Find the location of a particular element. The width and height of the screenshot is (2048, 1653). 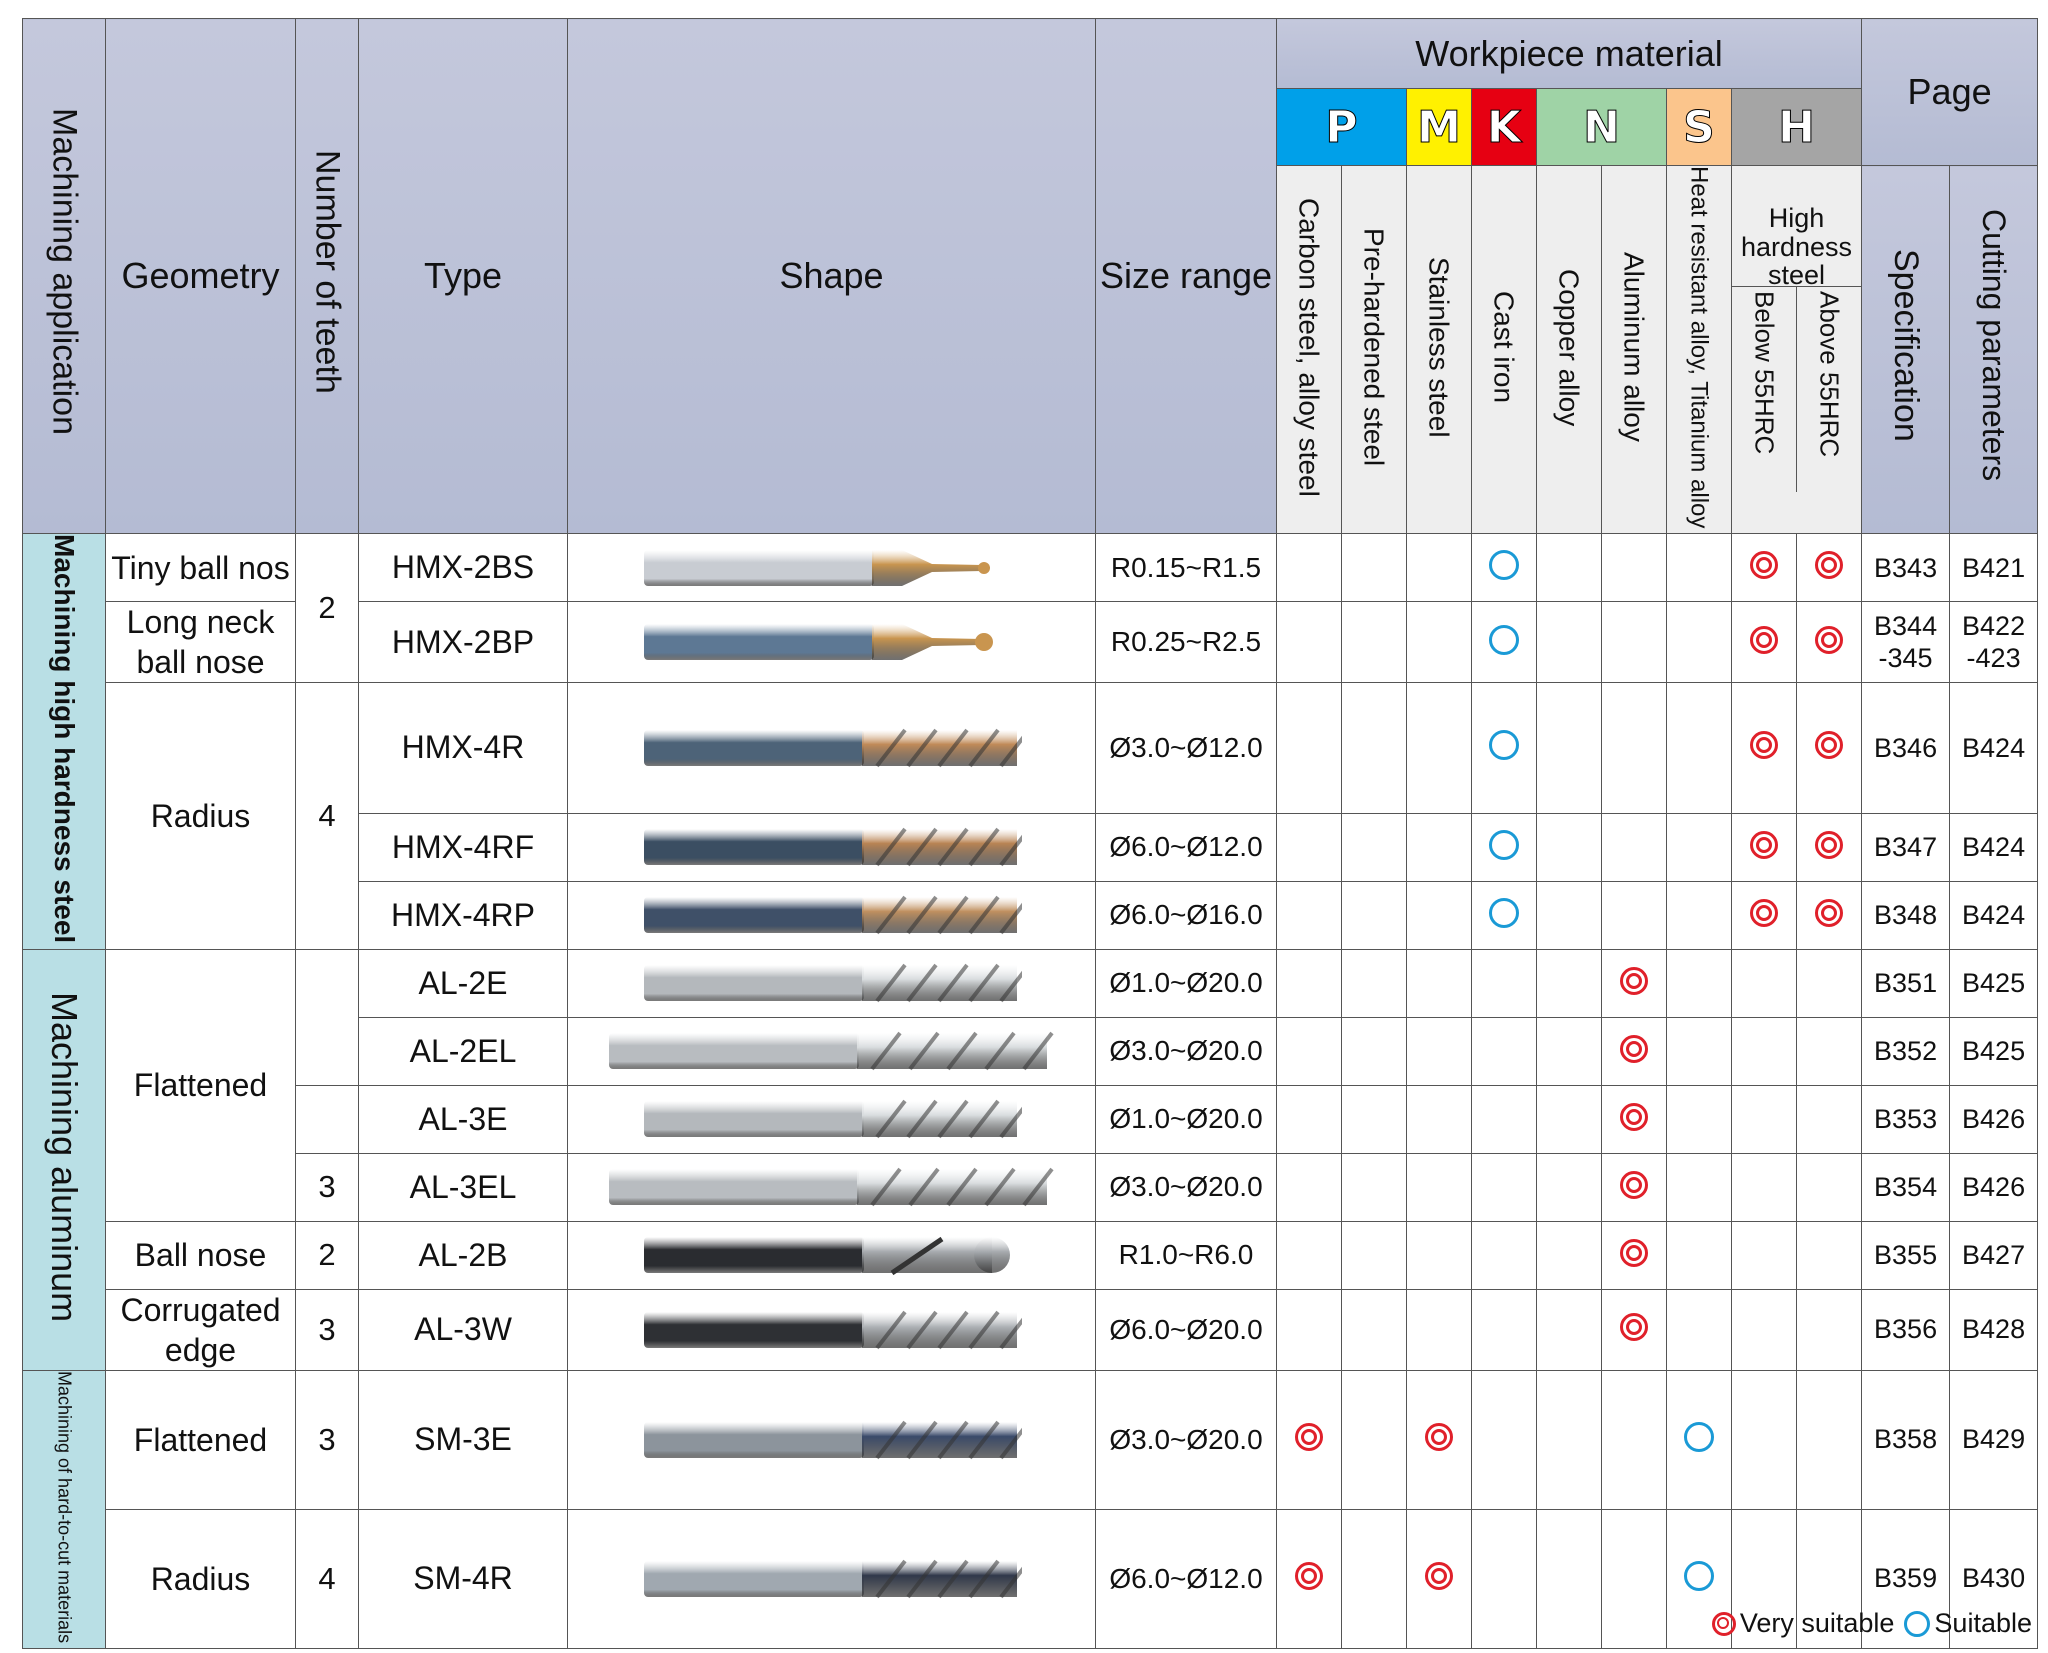

table-row: 3 AL-3EL Ø3.0~Ø20.0 B354 B426 is located at coordinates (1031, 1187).